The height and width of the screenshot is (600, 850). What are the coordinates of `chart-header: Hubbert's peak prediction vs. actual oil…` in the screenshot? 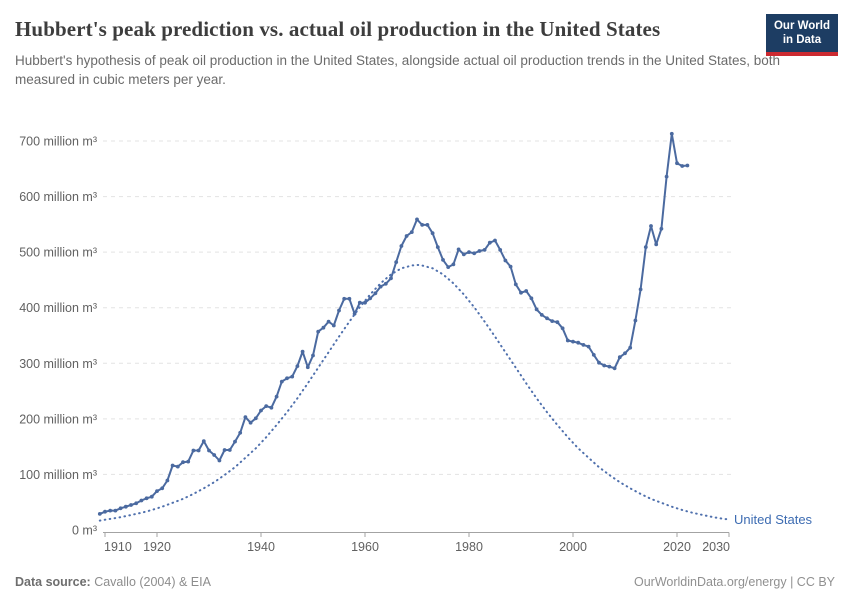 It's located at (425, 53).